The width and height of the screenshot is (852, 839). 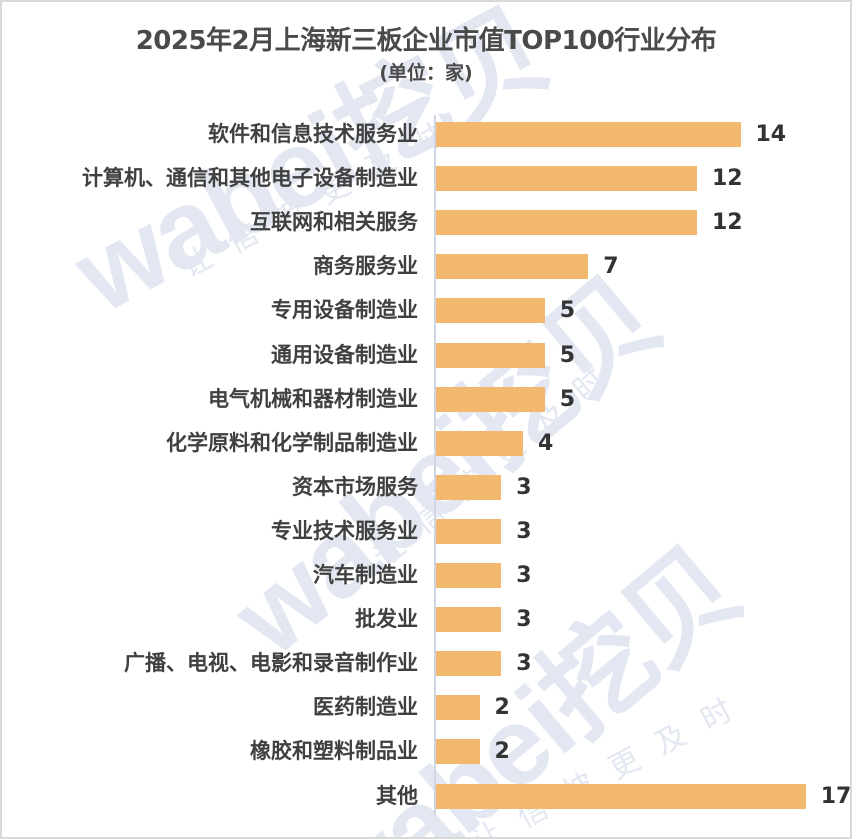 I want to click on bar-row: 商务服务业 7, so click(x=426, y=267).